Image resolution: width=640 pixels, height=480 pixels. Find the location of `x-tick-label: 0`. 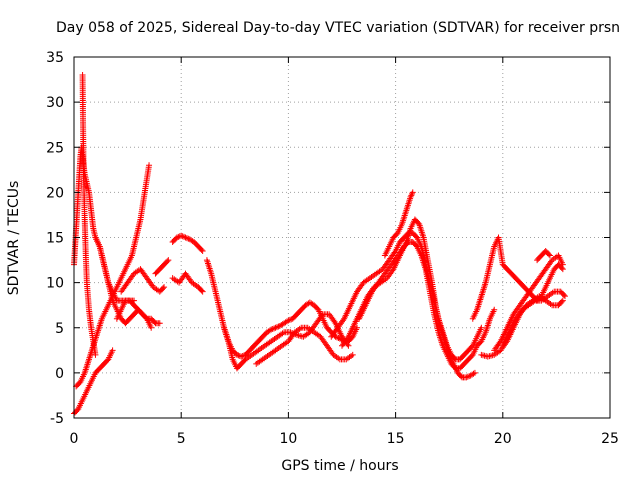

x-tick-label: 0 is located at coordinates (74, 439).